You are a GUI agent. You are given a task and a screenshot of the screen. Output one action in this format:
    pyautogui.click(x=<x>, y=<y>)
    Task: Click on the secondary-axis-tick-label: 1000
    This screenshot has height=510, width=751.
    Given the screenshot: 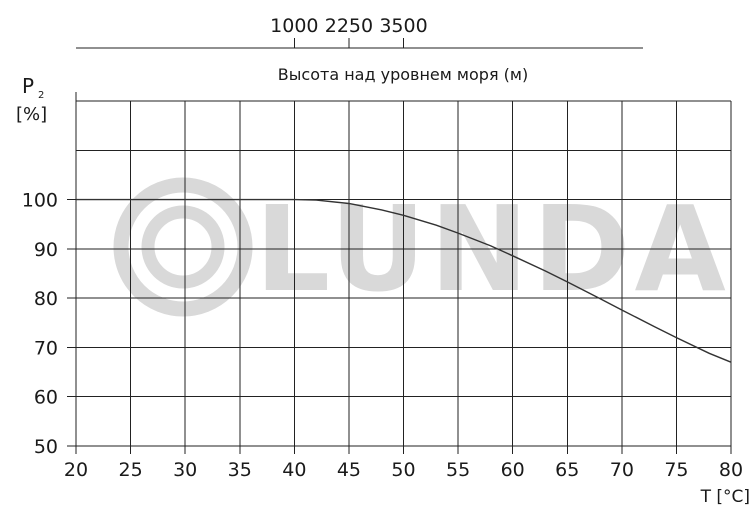 What is the action you would take?
    pyautogui.click(x=294, y=26)
    